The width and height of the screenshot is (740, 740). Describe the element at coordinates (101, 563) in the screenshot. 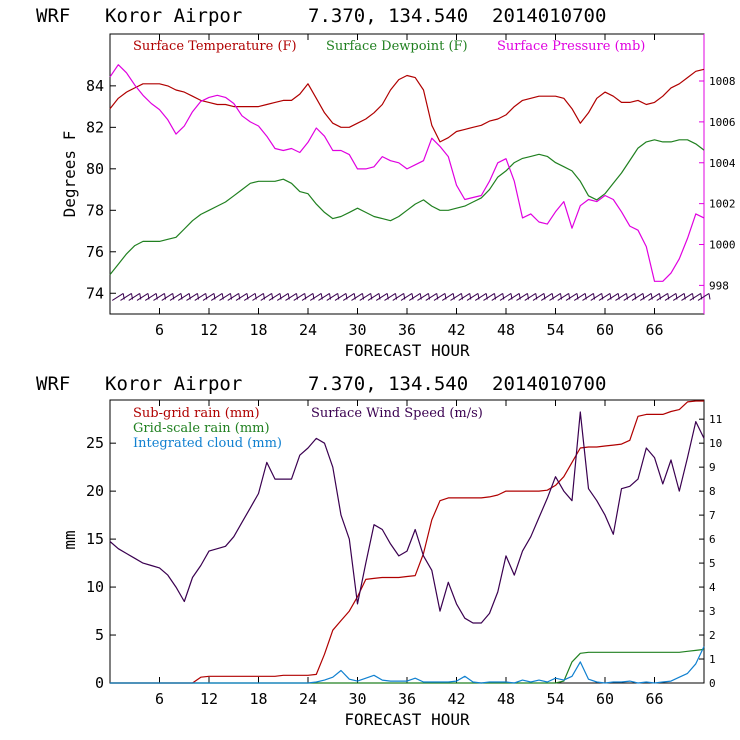

I see `panel2-y-ticks: 0 5 10 15 20 25` at that location.